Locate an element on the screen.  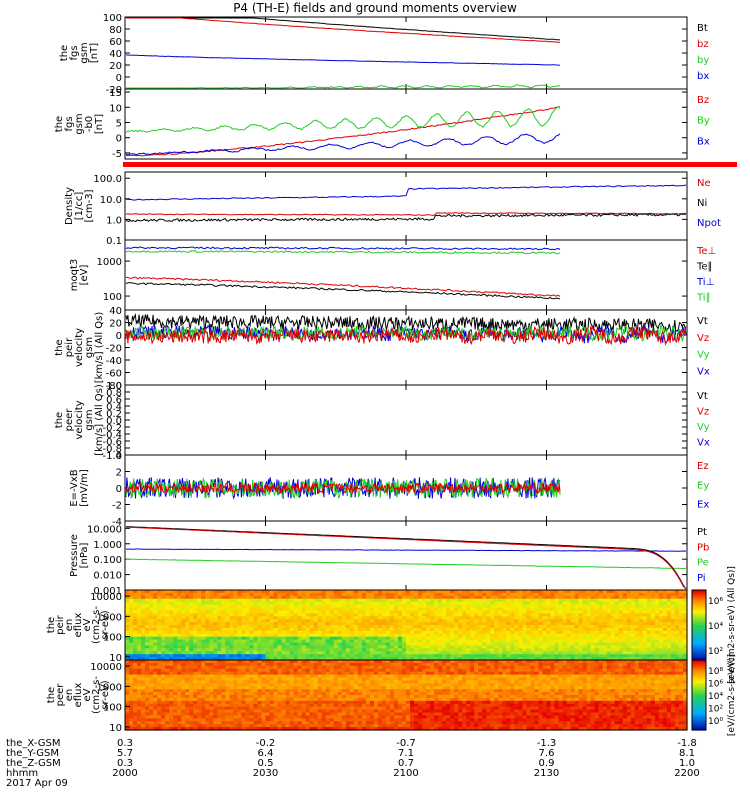
y-tick-label: 4 is located at coordinates (119, 456).